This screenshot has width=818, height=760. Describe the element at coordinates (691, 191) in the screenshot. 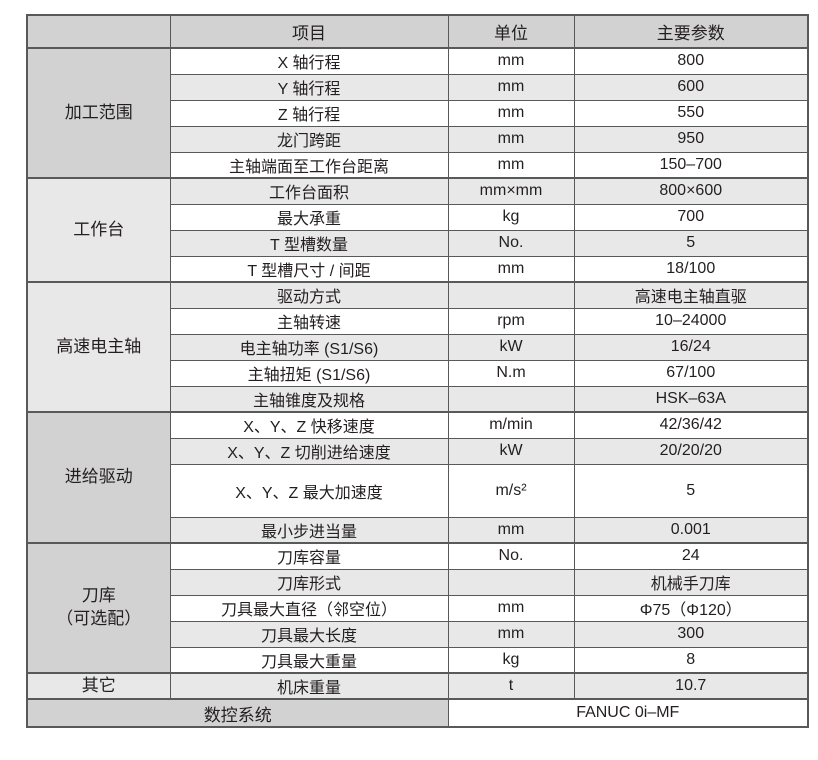

I see `value-cell: 800×600` at that location.